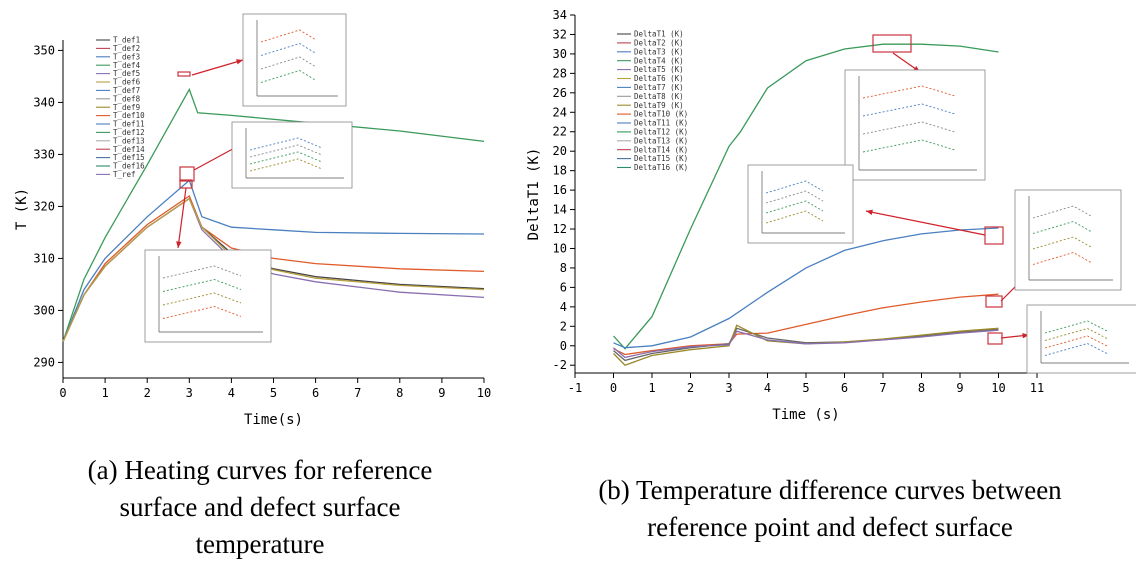 The height and width of the screenshot is (575, 1136). What do you see at coordinates (534, 194) in the screenshot?
I see `y-axis-title: DeltaT1 (K)` at bounding box center [534, 194].